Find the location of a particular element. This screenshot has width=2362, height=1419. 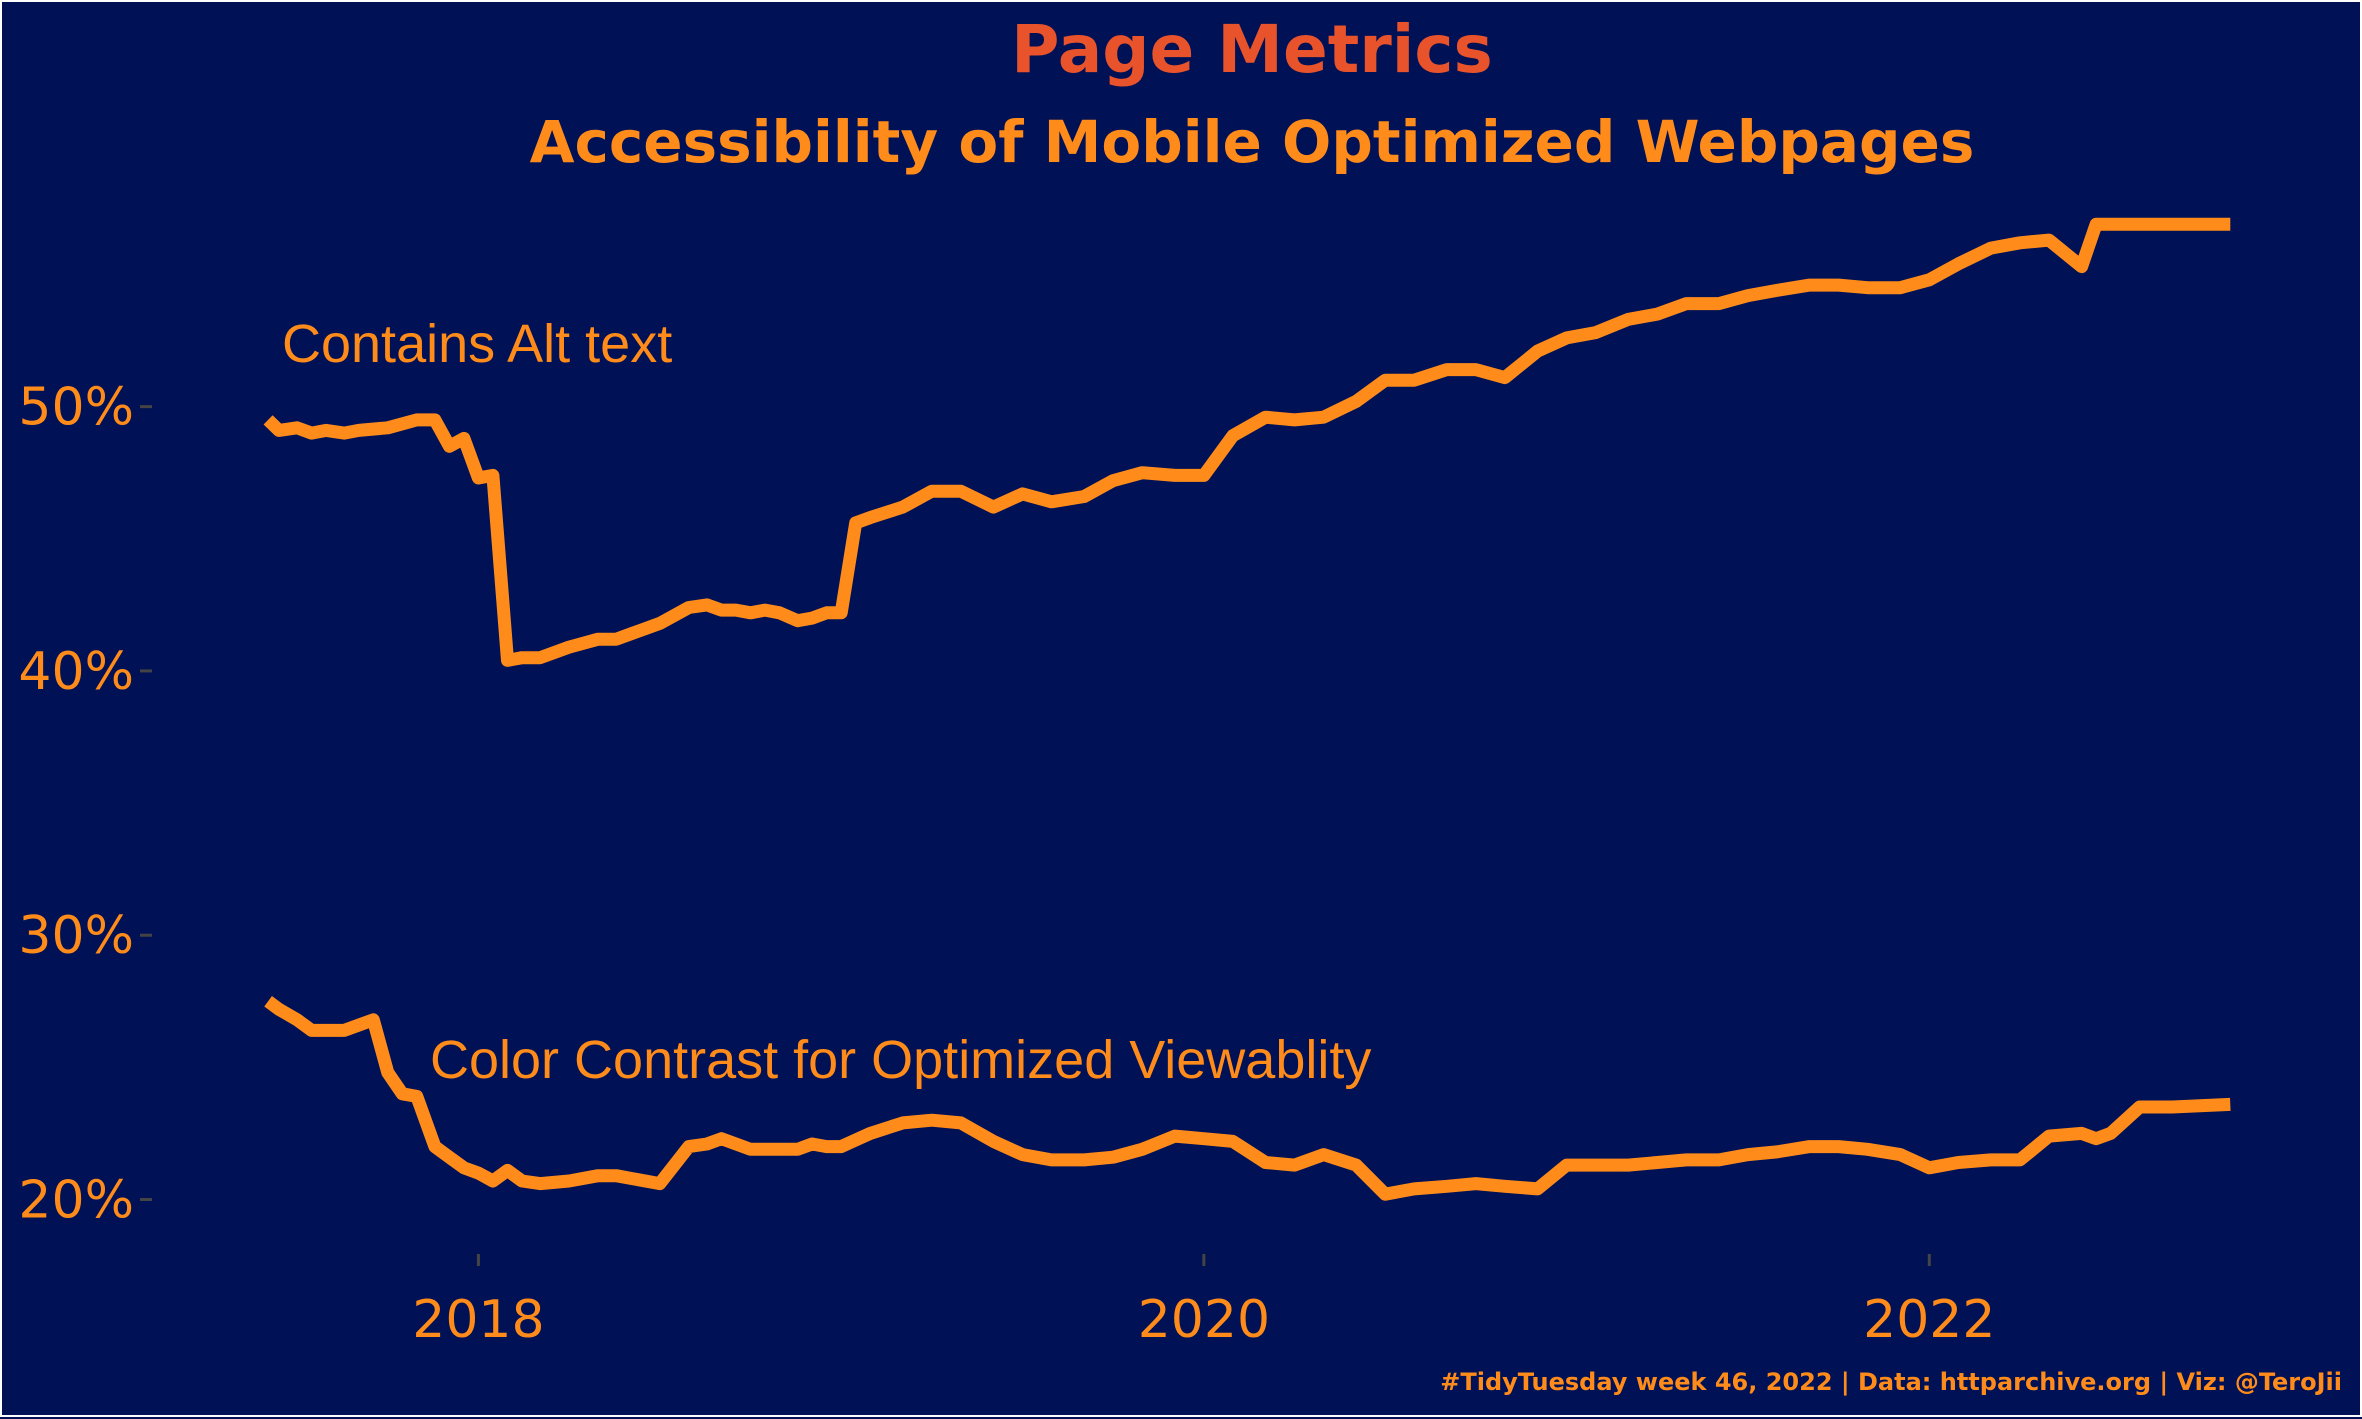

y-tick-label: 40% is located at coordinates (76, 672).